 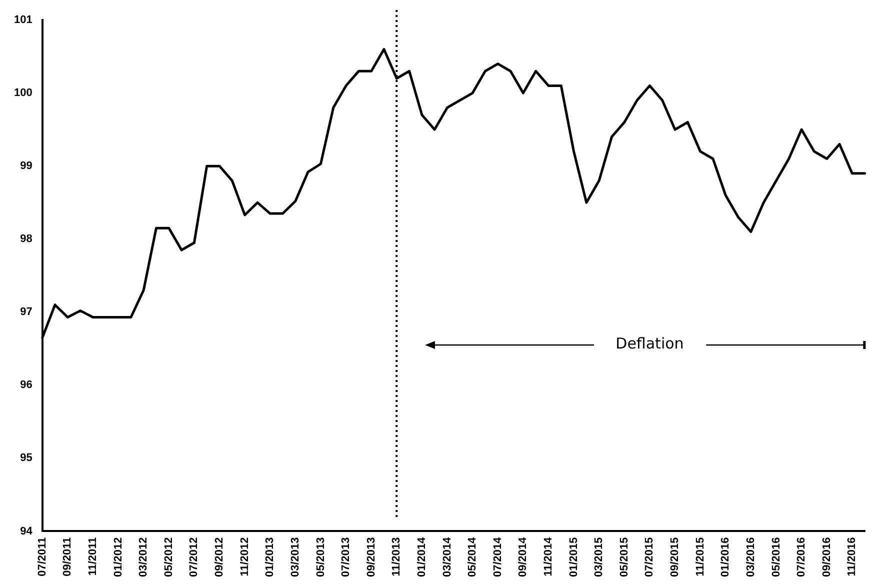 I want to click on x-tick-label: 11/2016, so click(x=852, y=556).